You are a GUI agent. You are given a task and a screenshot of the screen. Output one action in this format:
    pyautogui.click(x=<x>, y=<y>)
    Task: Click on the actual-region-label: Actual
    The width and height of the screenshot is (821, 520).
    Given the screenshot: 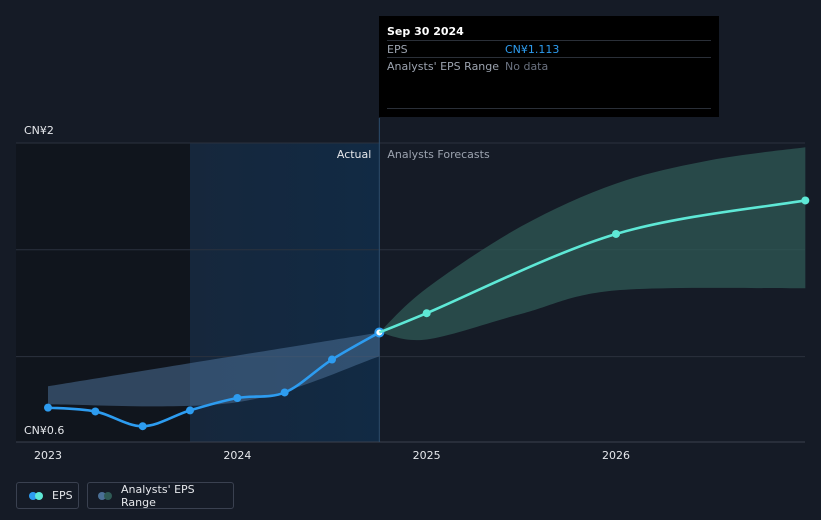 What is the action you would take?
    pyautogui.click(x=354, y=154)
    